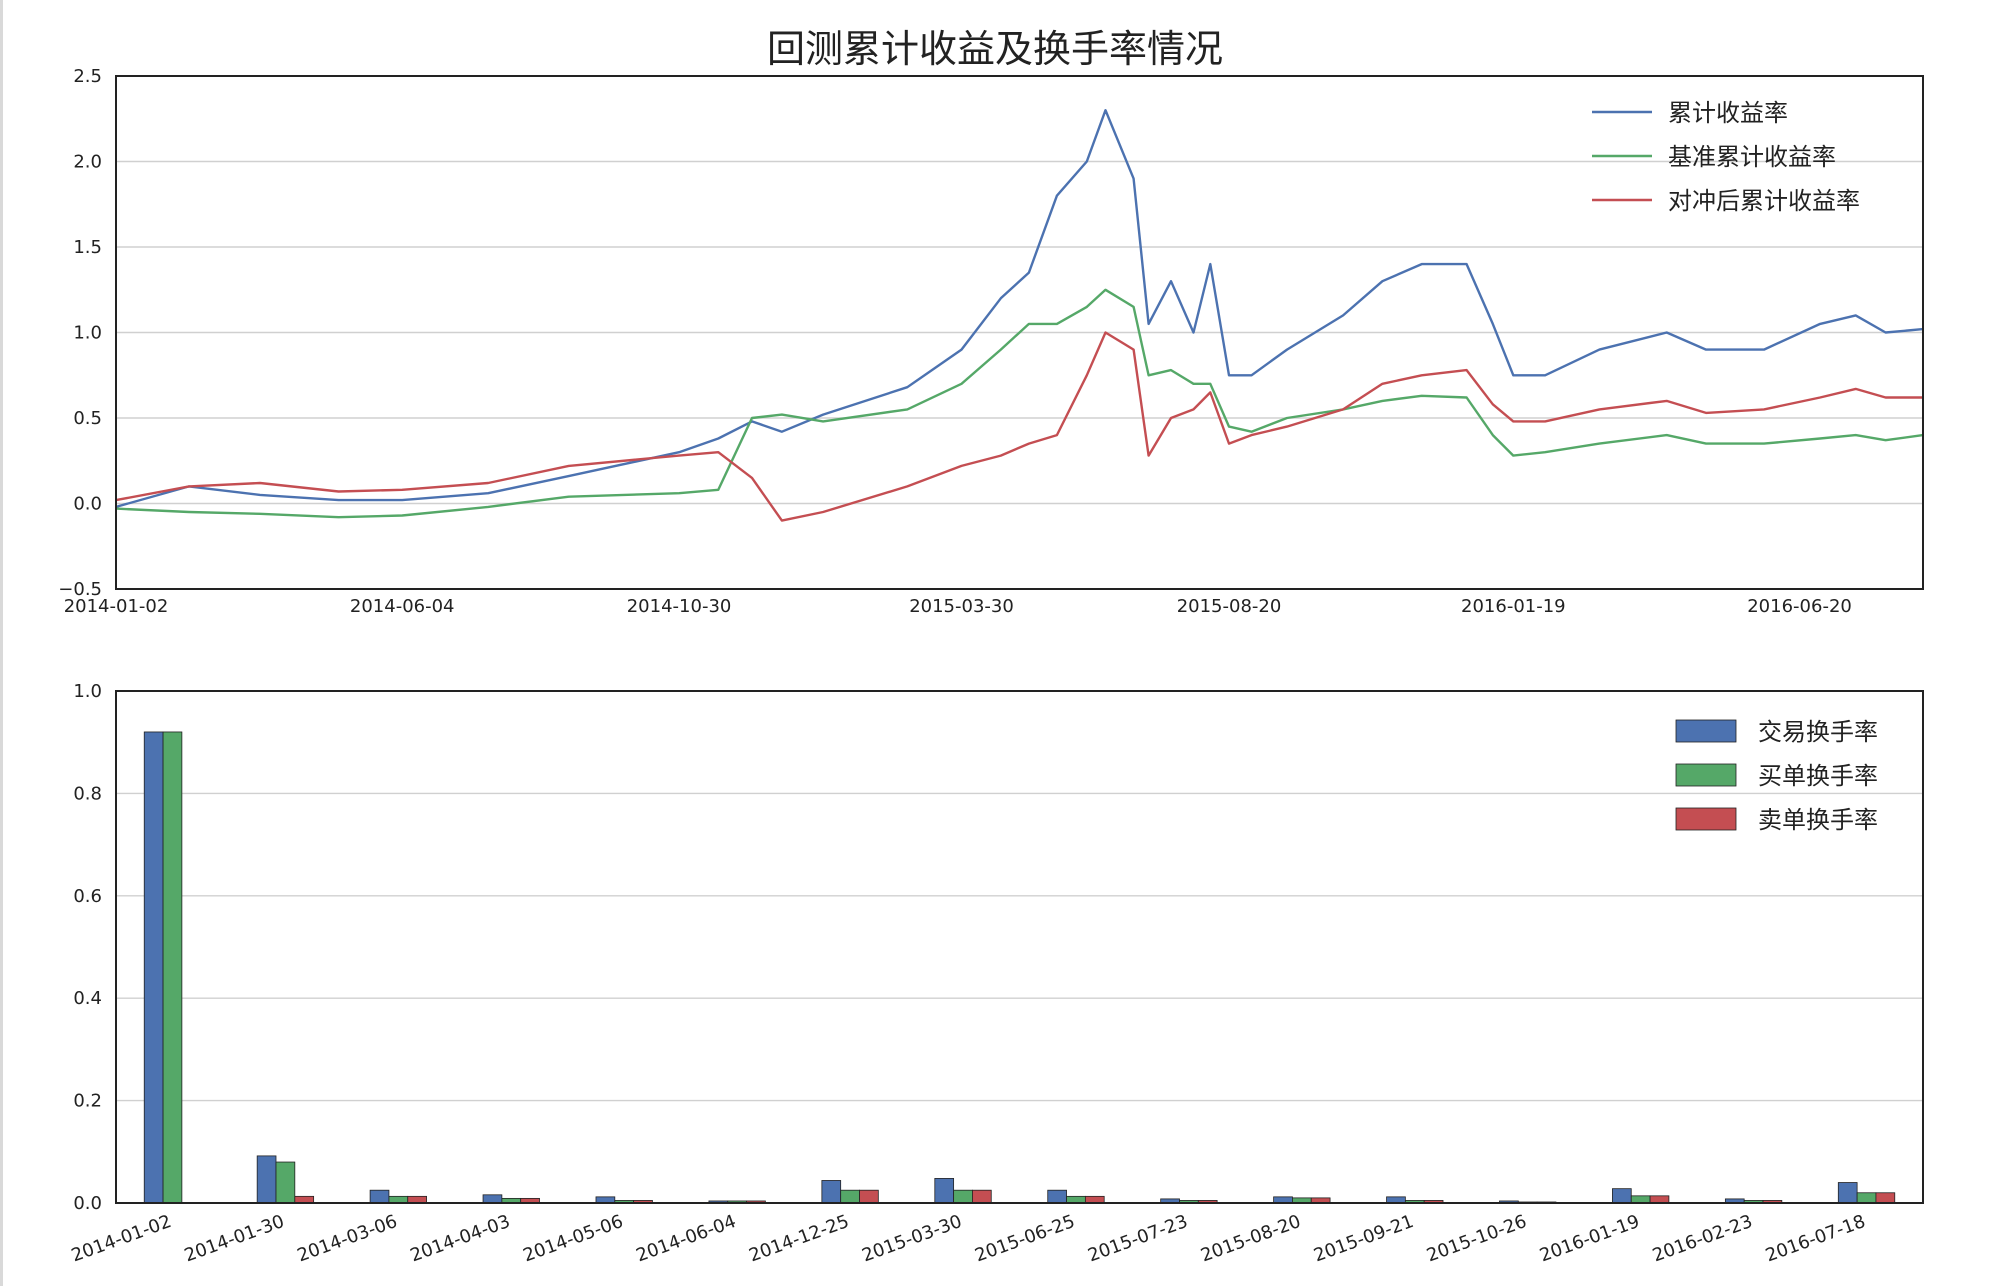 This screenshot has height=1286, width=1990. Describe the element at coordinates (87, 418) in the screenshot. I see `top-y-tick-label: 0.5` at that location.